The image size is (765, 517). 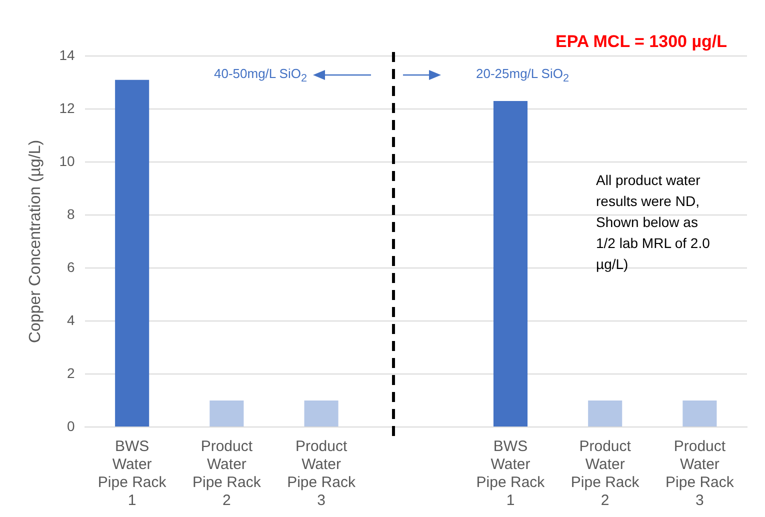 What do you see at coordinates (70, 372) in the screenshot?
I see `y-tick-label: 2` at bounding box center [70, 372].